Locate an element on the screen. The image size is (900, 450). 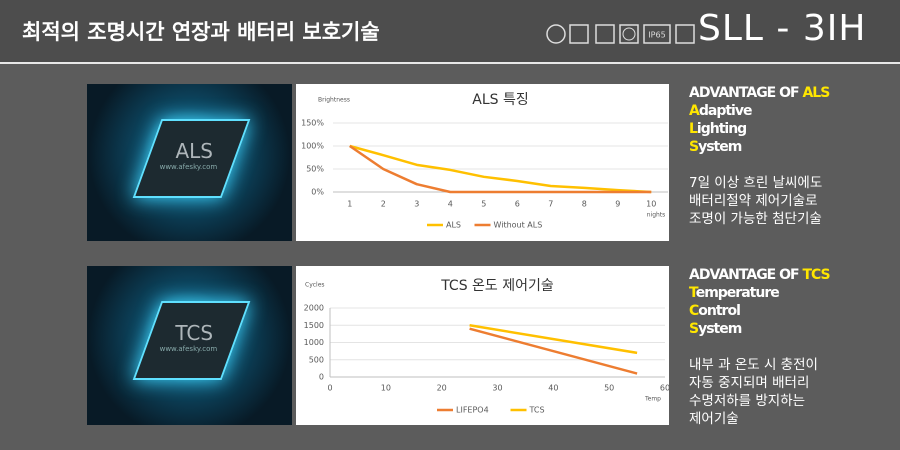
y-tick-label: 0 is located at coordinates (321, 377).